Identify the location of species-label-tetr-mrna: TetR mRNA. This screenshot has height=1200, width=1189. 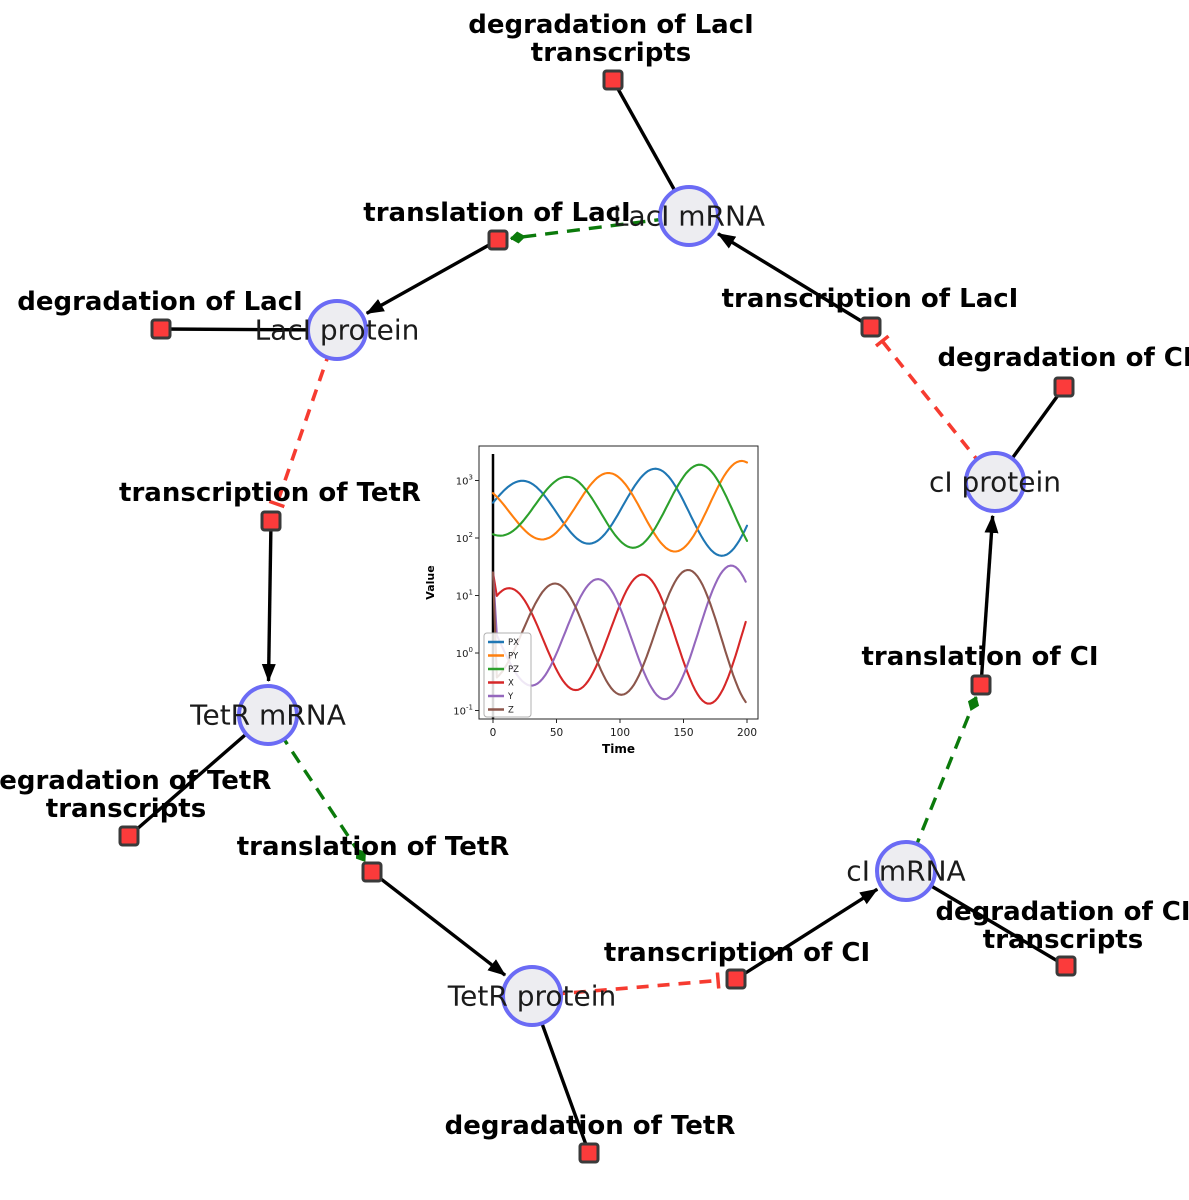
(268, 715).